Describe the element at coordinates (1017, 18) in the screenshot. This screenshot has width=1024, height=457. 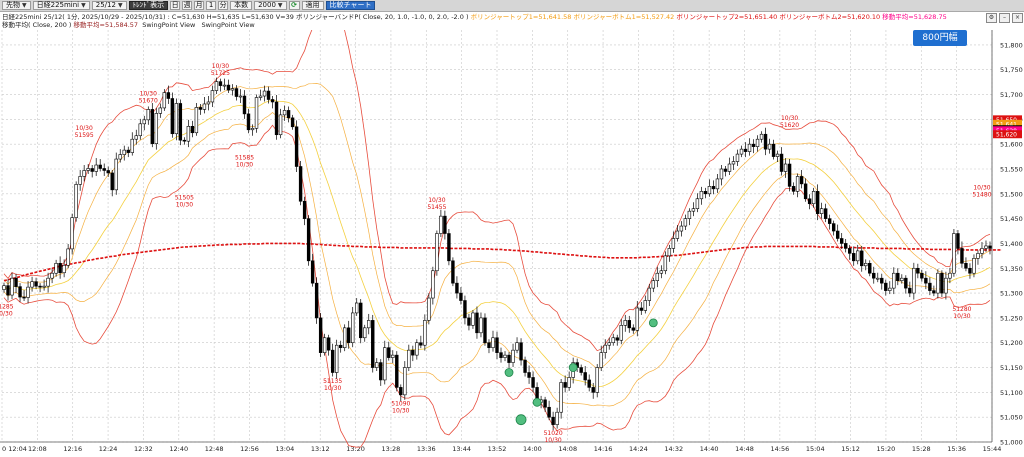
I see `close-icon: ×` at that location.